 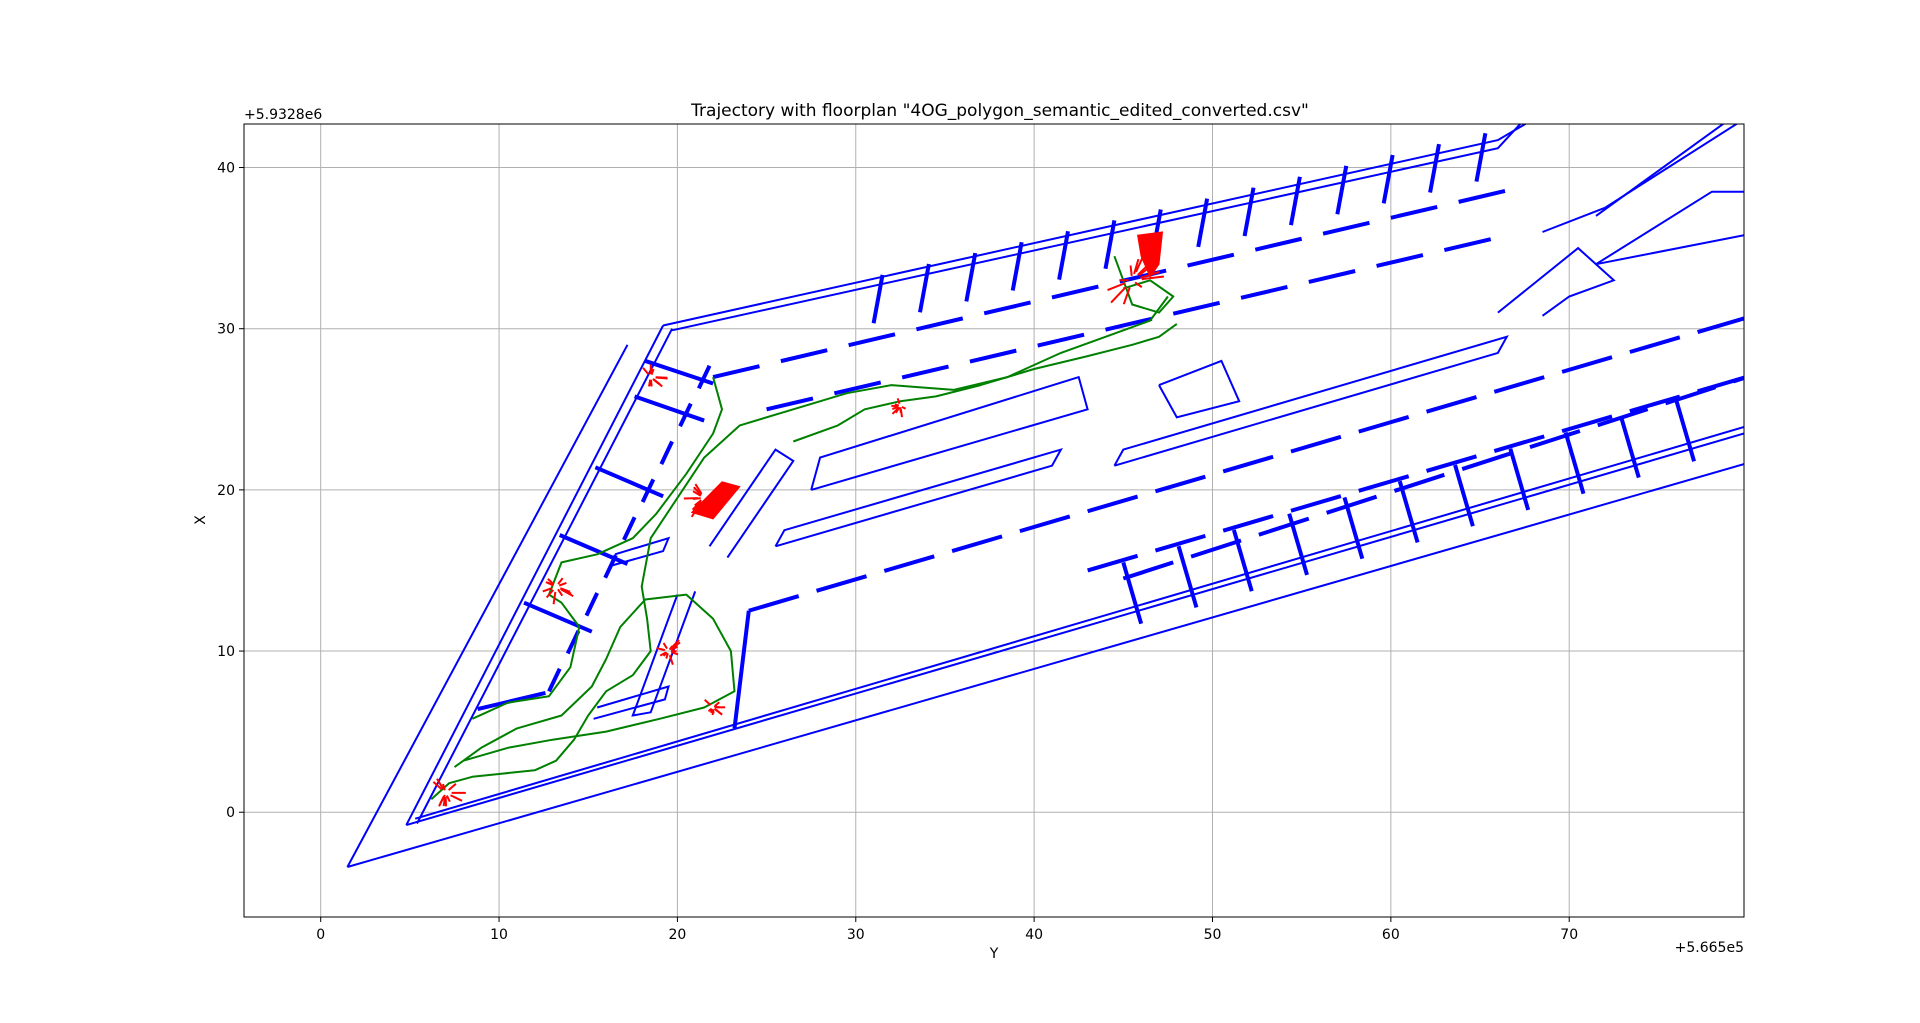 I want to click on x-offset-label: +5.665e5, so click(x=1709, y=948).